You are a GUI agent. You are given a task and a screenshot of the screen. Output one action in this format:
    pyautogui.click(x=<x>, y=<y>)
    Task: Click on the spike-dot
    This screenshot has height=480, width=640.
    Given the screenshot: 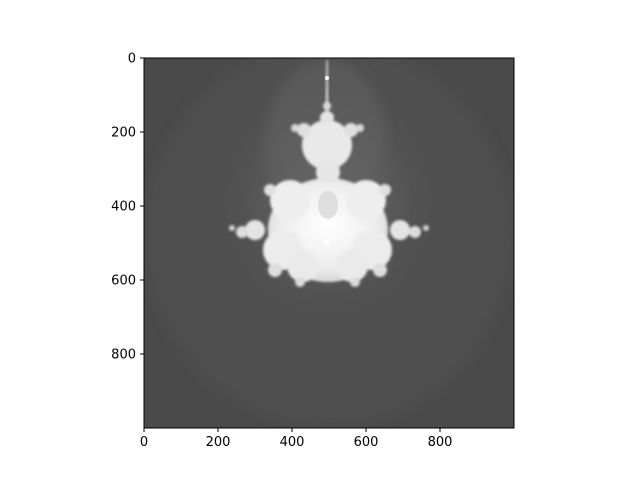 What is the action you would take?
    pyautogui.click(x=327, y=78)
    